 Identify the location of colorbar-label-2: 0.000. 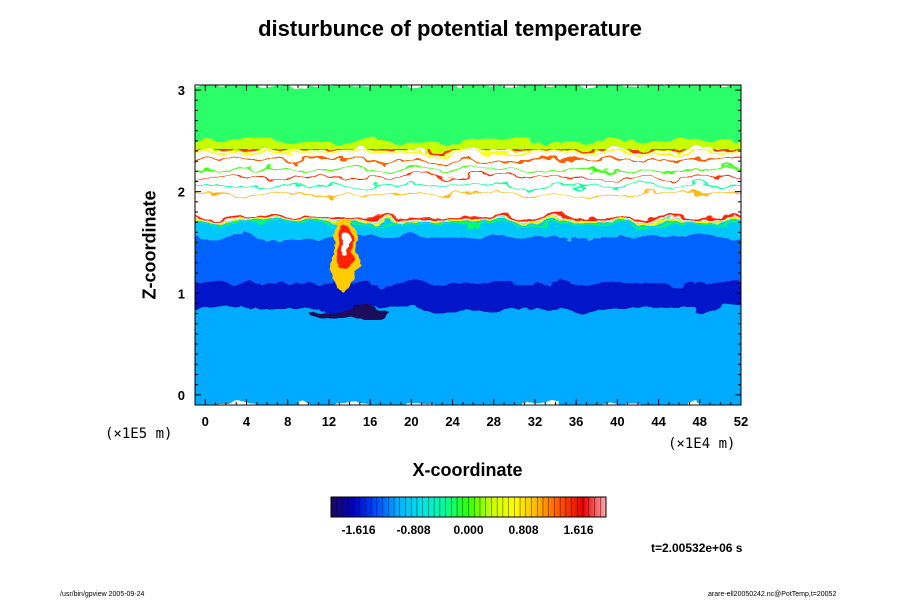
(468, 530).